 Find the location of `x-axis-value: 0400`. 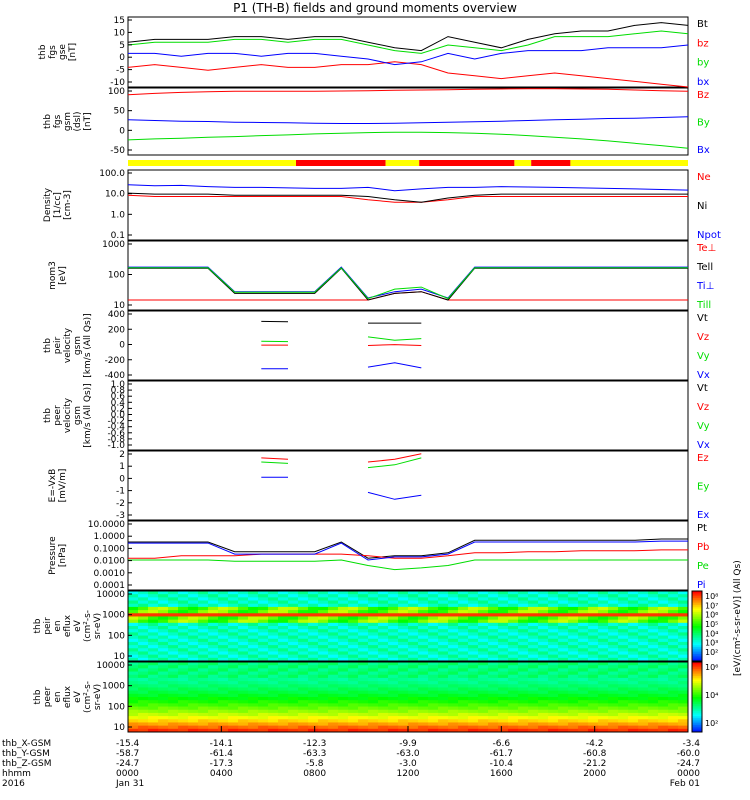

x-axis-value: 0400 is located at coordinates (221, 774).